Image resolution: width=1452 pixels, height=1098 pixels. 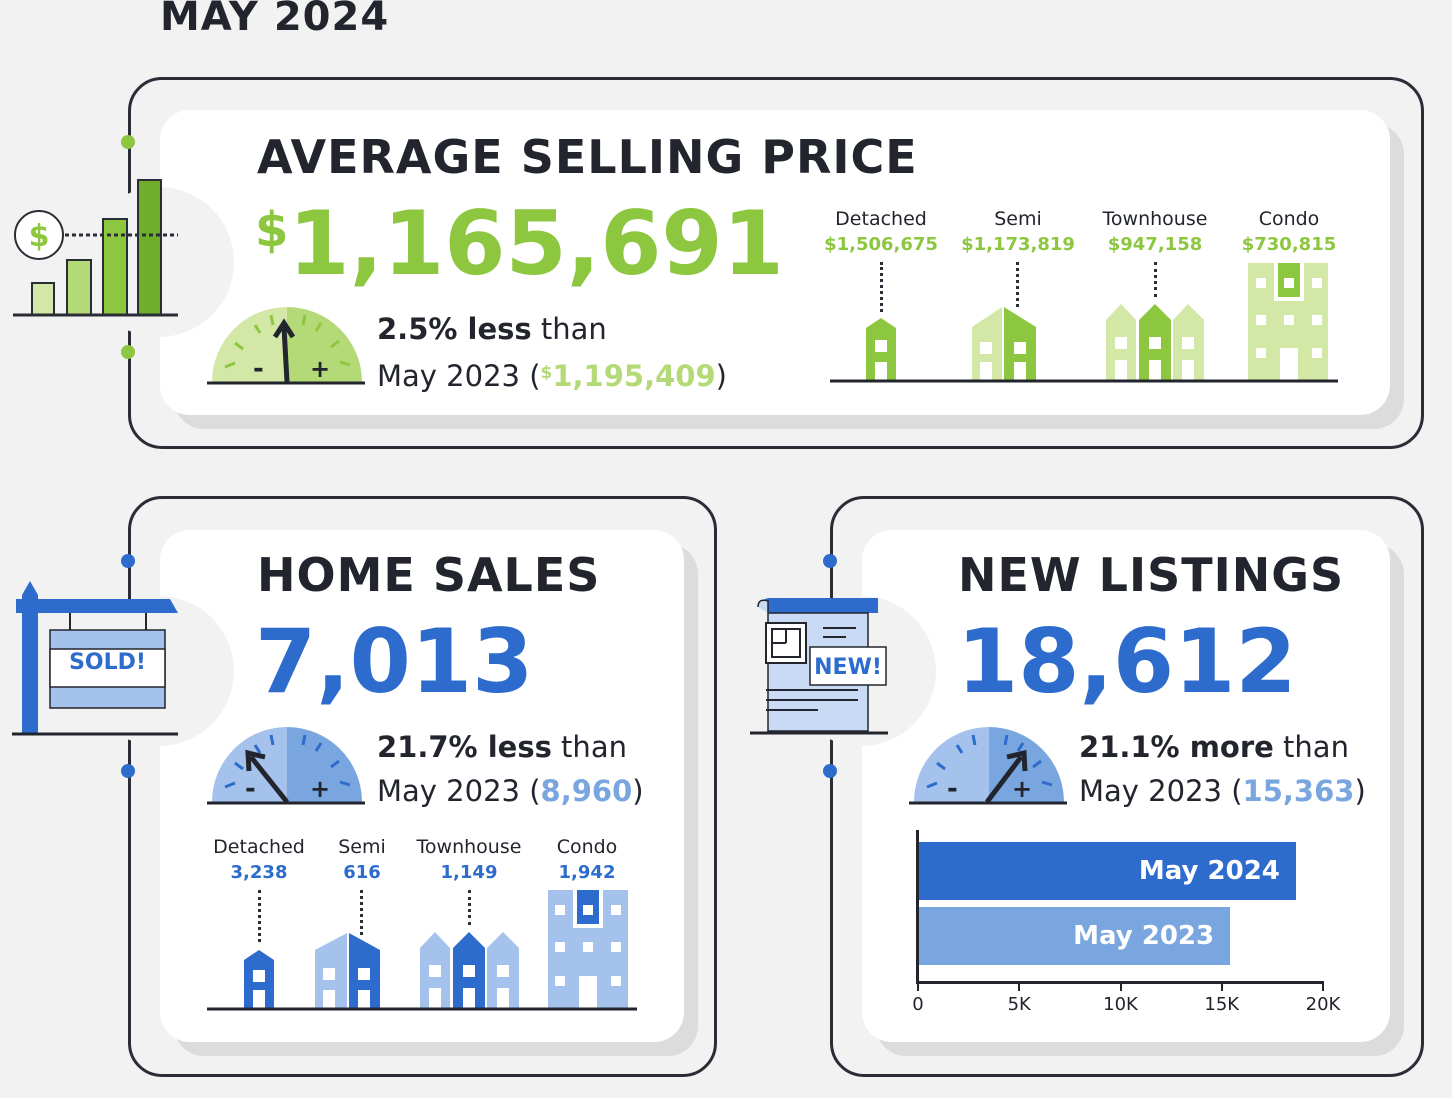 I want to click on prev-value: 15,363, so click(x=1298, y=791).